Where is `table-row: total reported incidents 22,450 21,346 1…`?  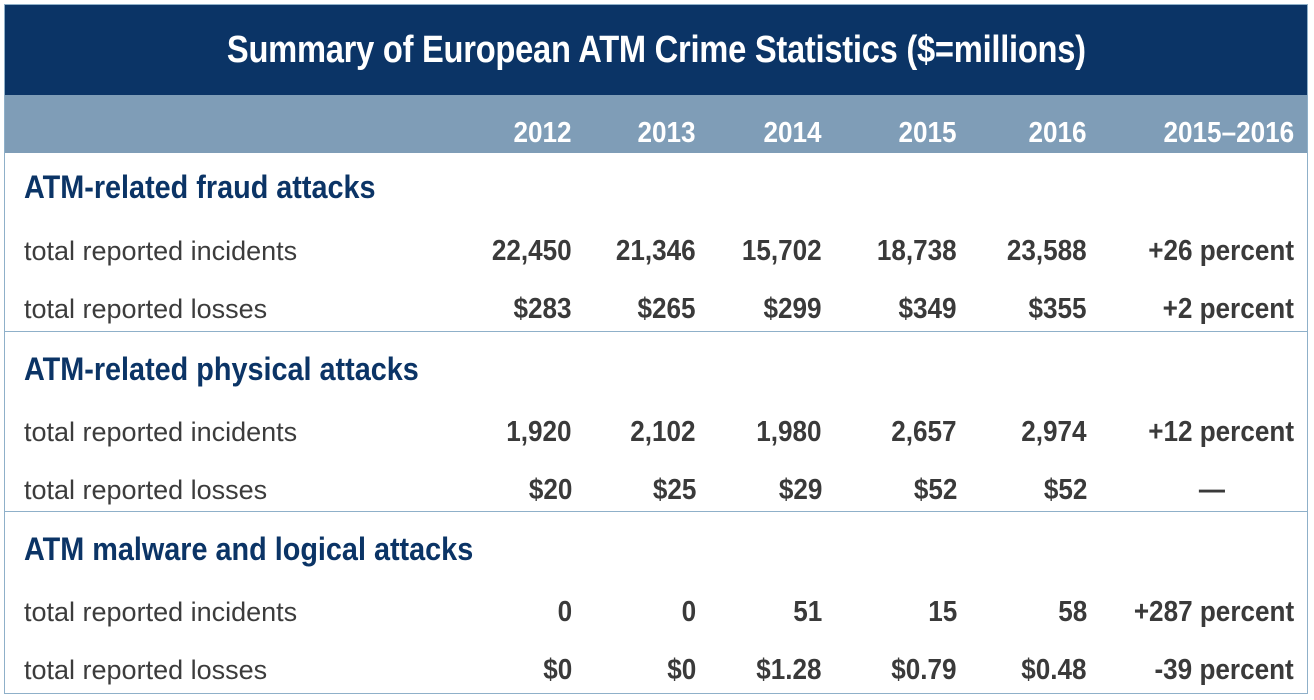 table-row: total reported incidents 22,450 21,346 1… is located at coordinates (656, 251).